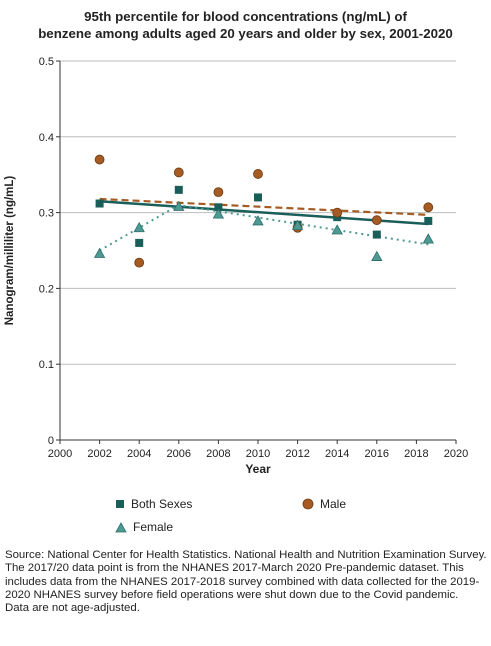  I want to click on x-tick-label: 2020, so click(456, 454).